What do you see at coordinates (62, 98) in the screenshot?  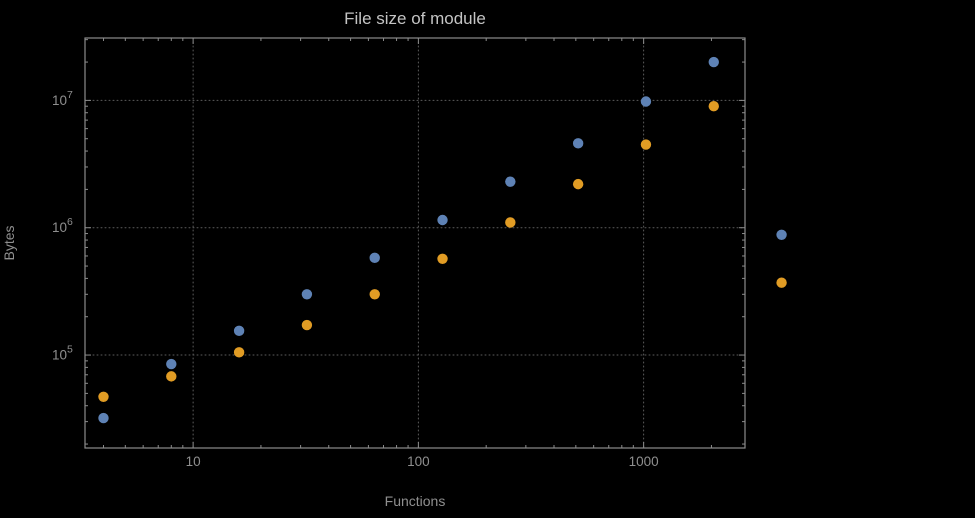 I see `y-tick-label: 10⁷` at bounding box center [62, 98].